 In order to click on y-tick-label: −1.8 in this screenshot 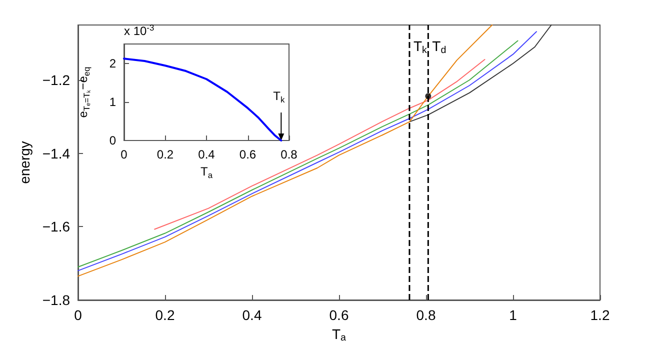, I will do `click(56, 300)`.